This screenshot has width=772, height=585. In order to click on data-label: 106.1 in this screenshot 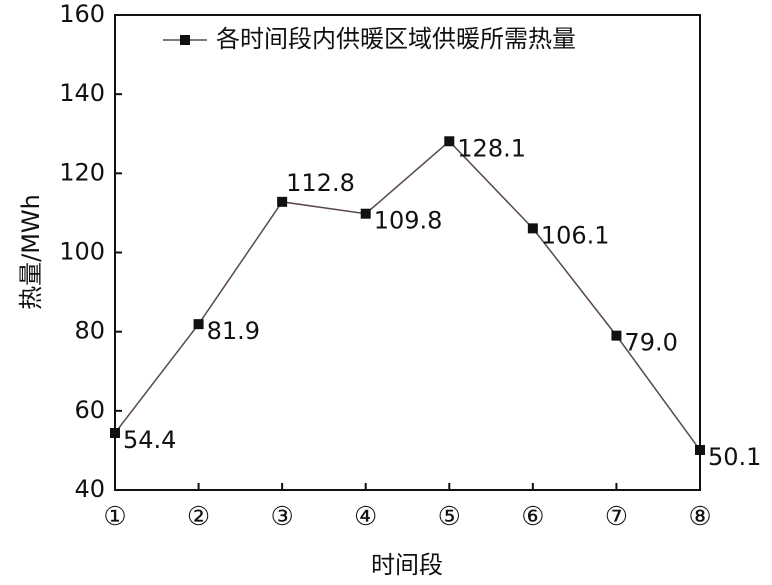, I will do `click(575, 235)`.